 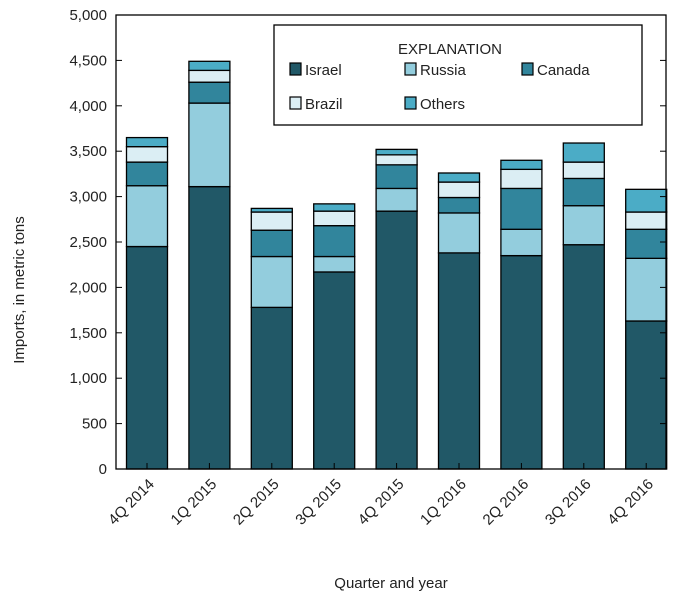 What do you see at coordinates (568, 502) in the screenshot?
I see `x-tick-label: 3Q 2016` at bounding box center [568, 502].